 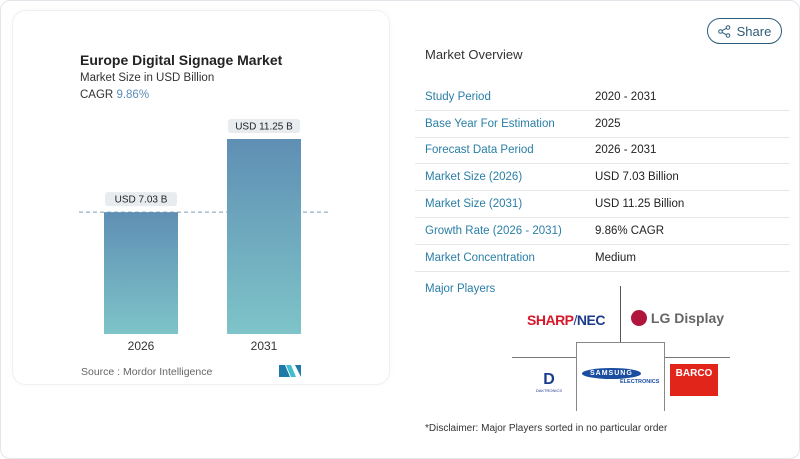 I want to click on overview-row: Forecast Data Period 2026 - 2031, so click(x=602, y=151).